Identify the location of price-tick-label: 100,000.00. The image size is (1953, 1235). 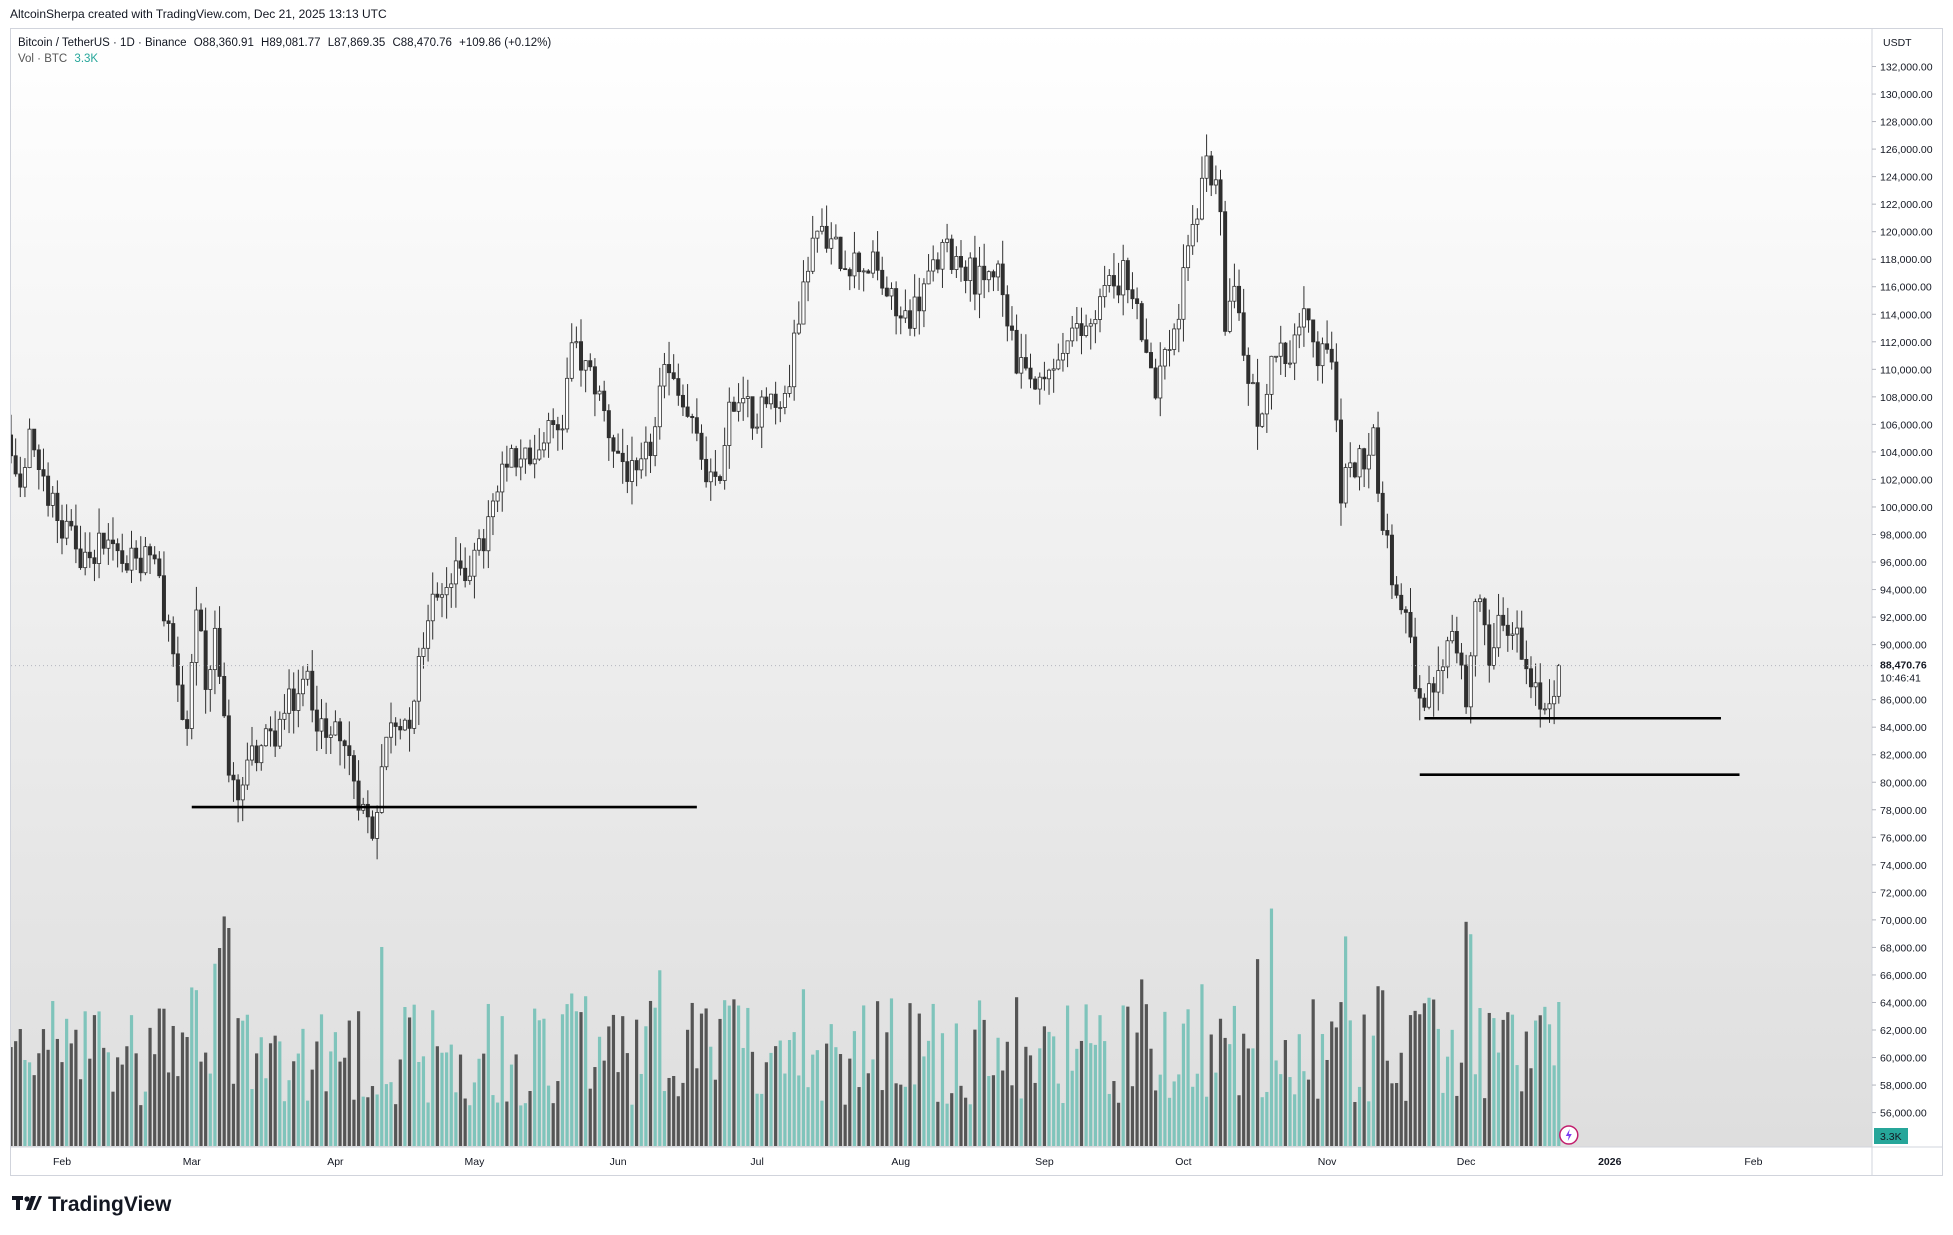
(1906, 508).